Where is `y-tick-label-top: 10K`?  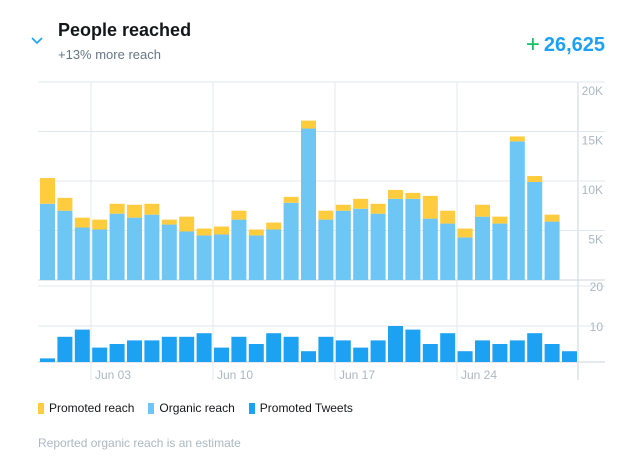 y-tick-label-top: 10K is located at coordinates (592, 190).